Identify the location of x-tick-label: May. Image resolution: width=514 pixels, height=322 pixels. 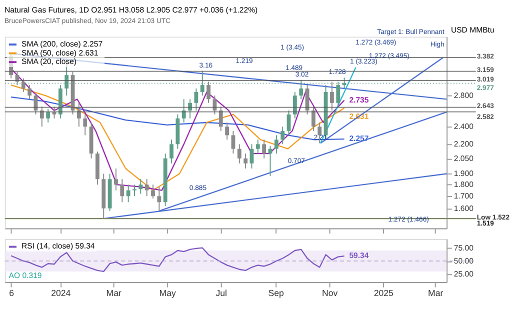
(167, 293).